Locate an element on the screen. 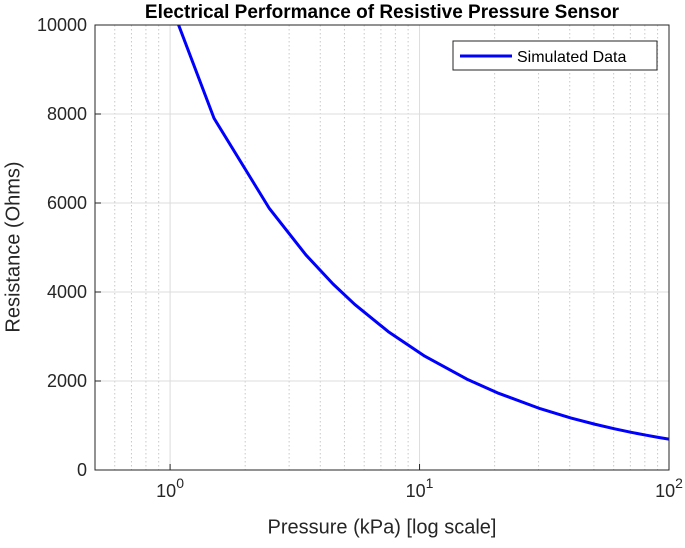 This screenshot has height=548, width=685. x-axis-label: Pressure (kPa) [log scale] is located at coordinates (382, 527).